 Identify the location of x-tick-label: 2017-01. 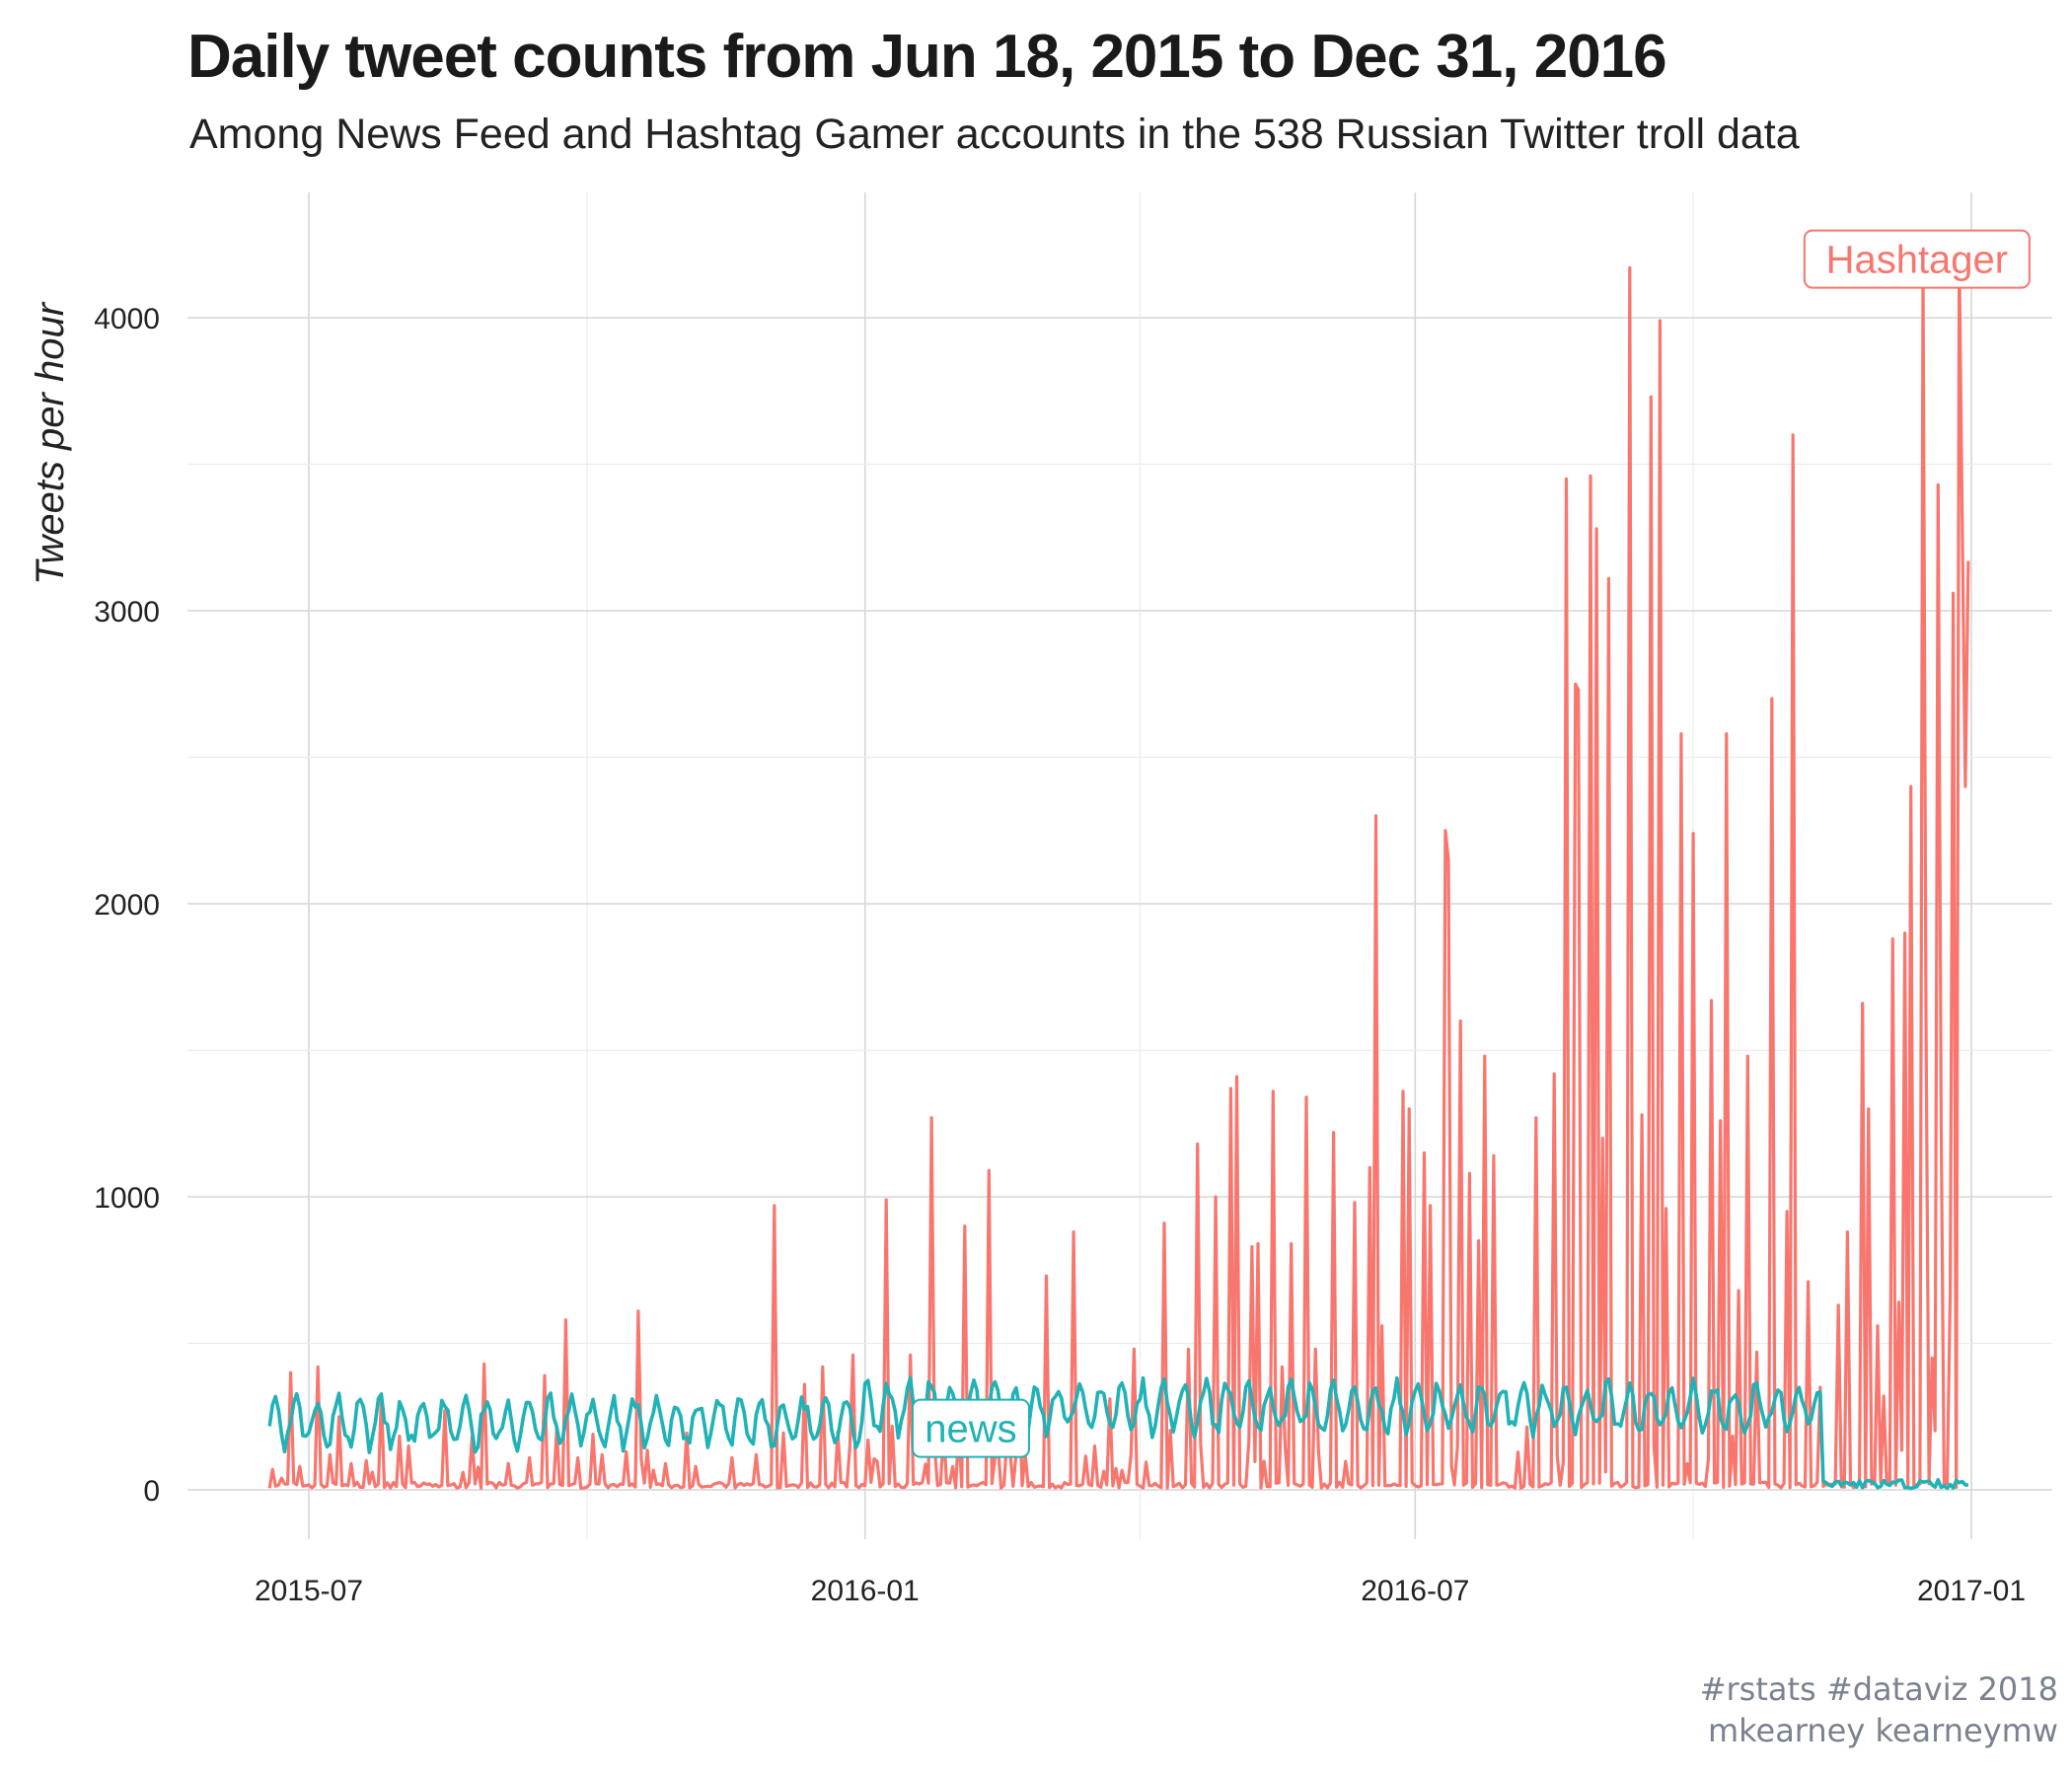
(1972, 1591).